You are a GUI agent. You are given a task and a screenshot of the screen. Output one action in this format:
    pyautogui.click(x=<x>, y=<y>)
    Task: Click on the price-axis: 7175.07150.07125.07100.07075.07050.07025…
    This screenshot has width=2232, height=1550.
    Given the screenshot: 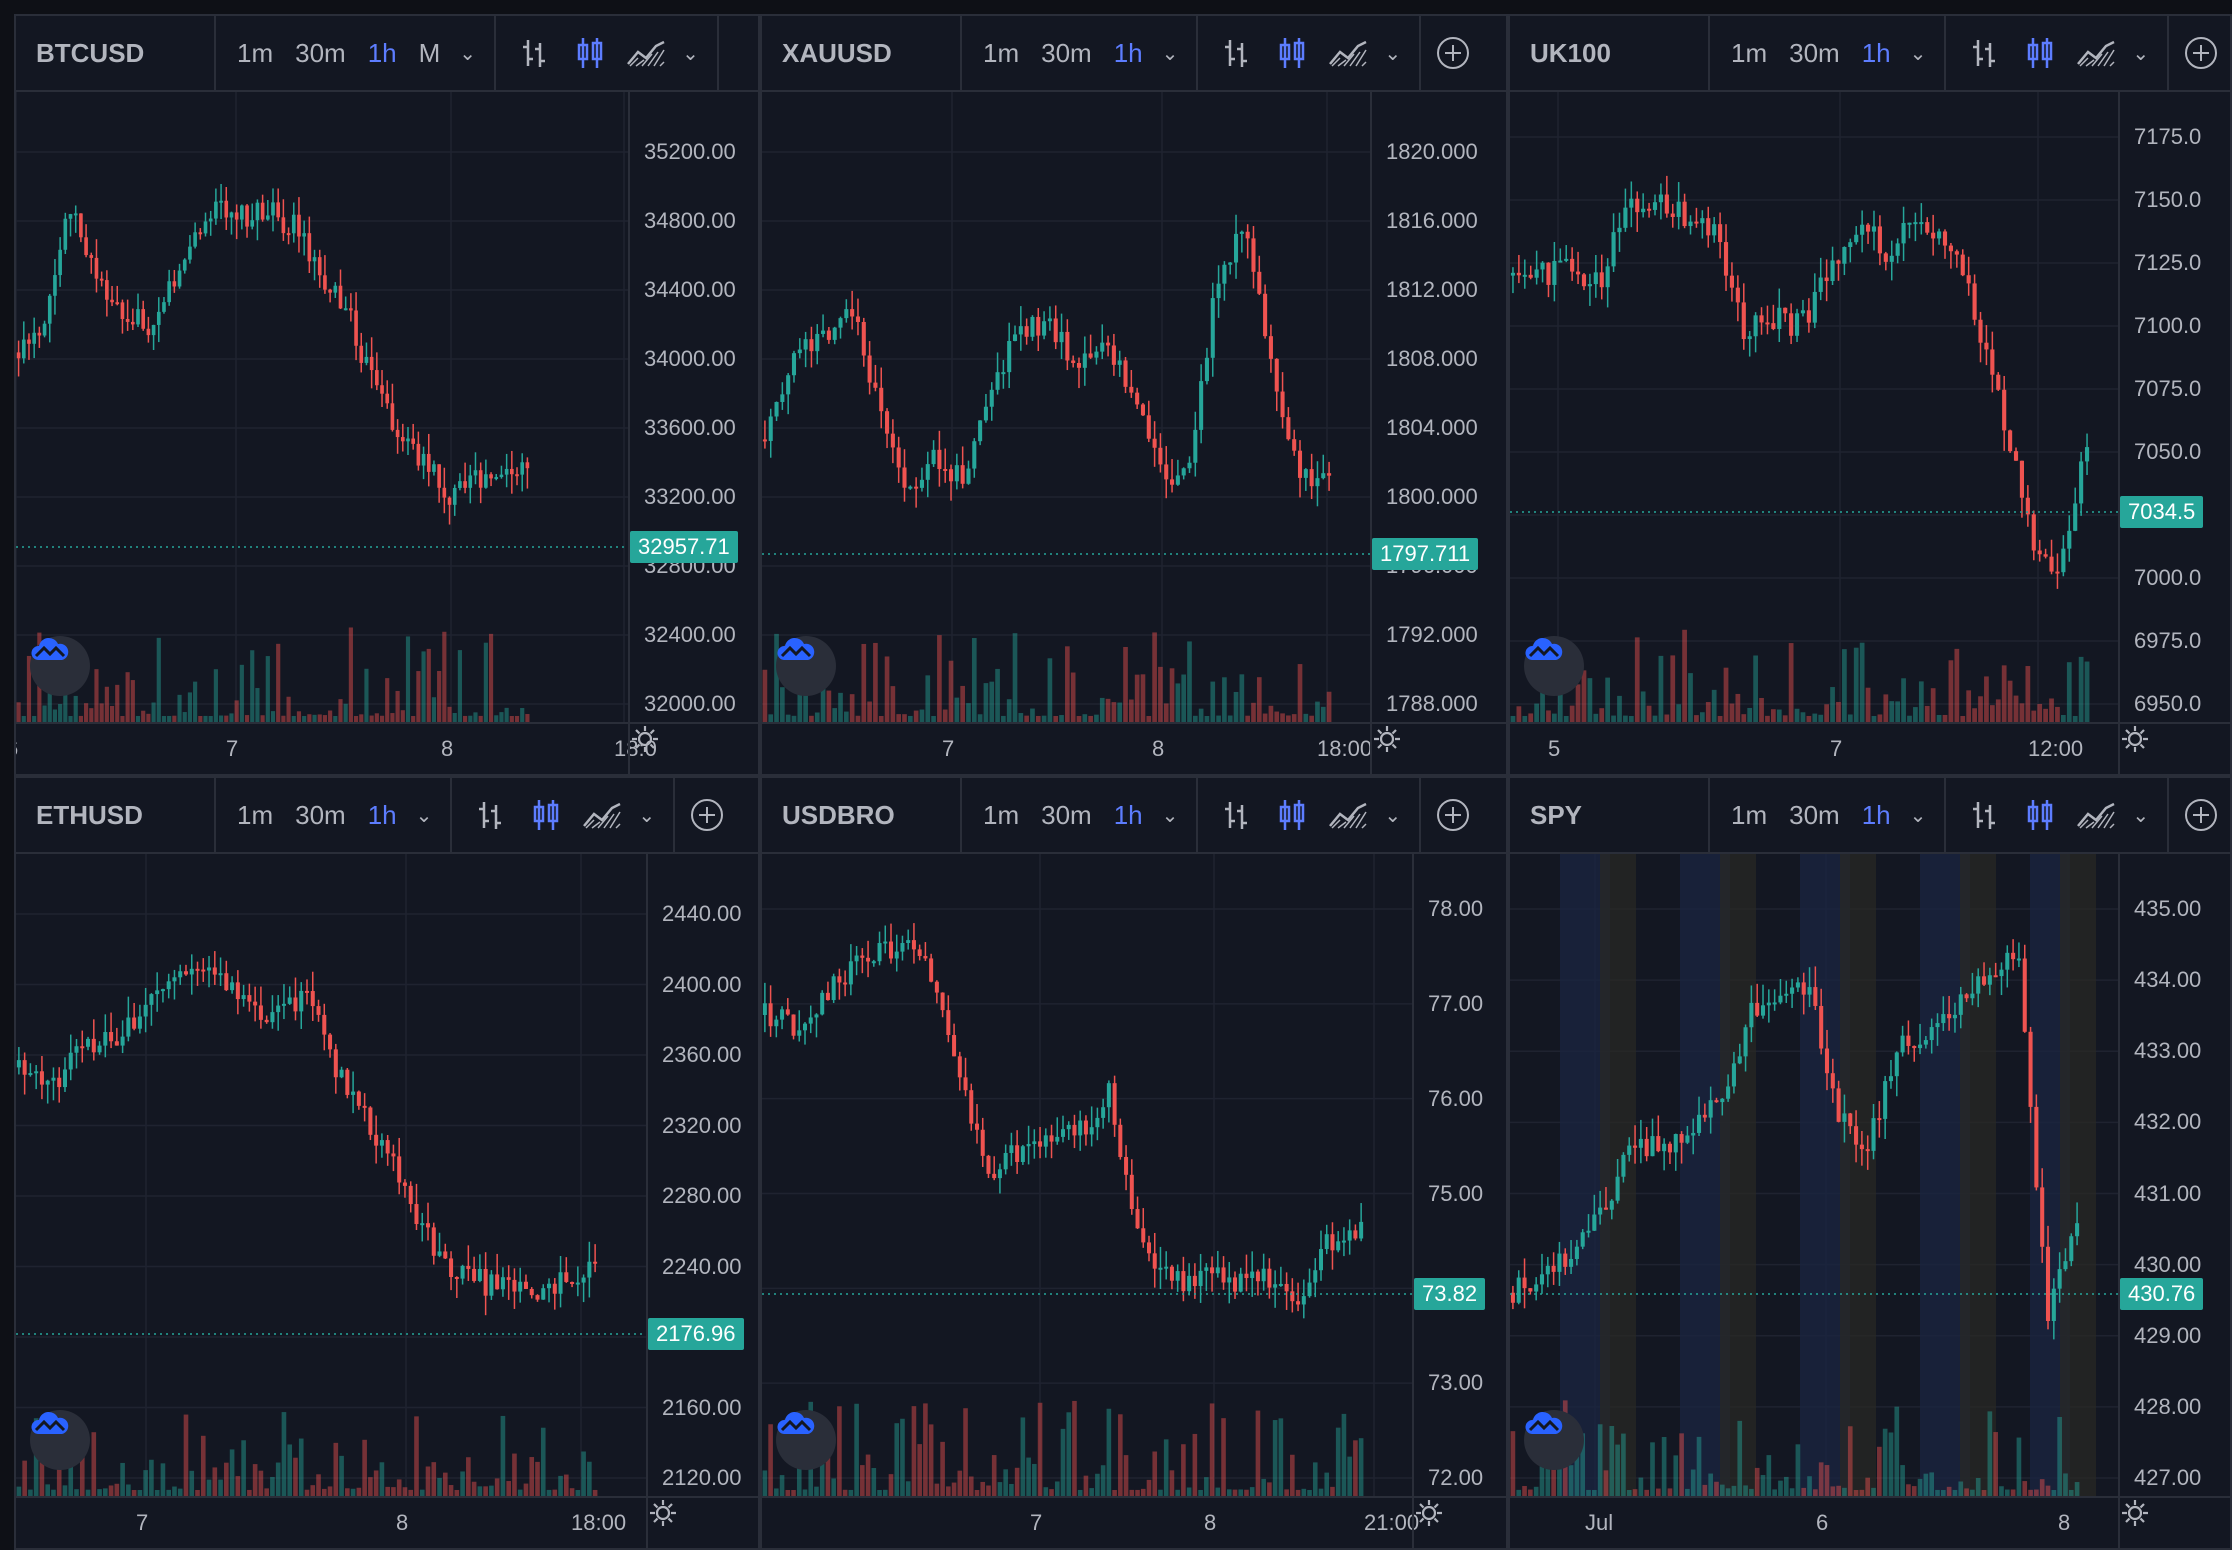 What is the action you would take?
    pyautogui.click(x=2174, y=408)
    